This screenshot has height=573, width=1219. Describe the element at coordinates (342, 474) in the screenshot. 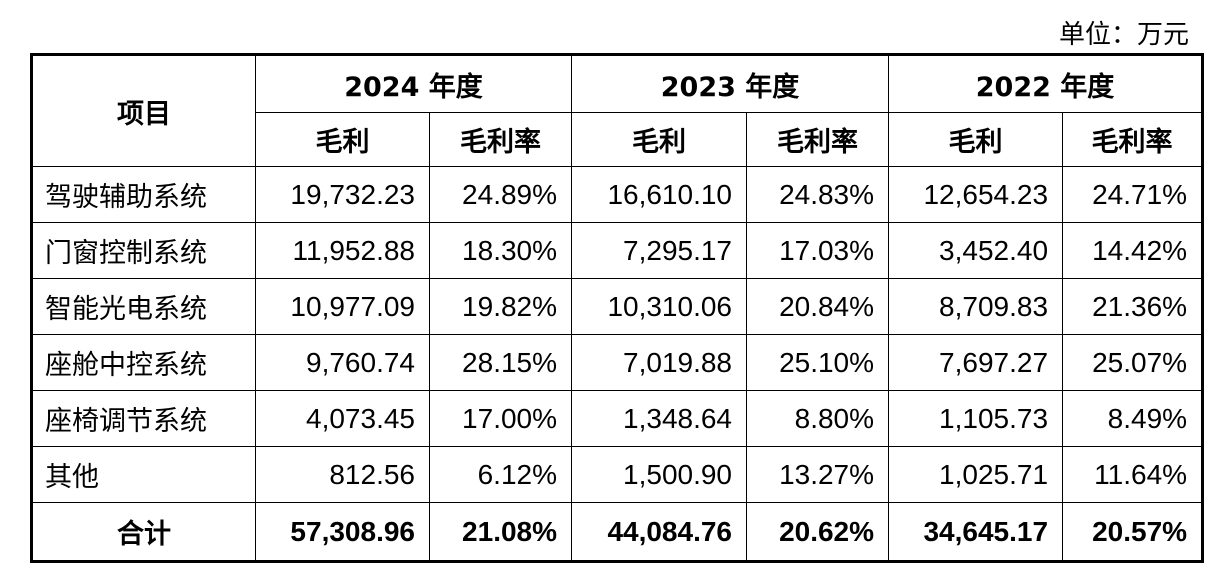

I see `cell-value: 812.56` at that location.